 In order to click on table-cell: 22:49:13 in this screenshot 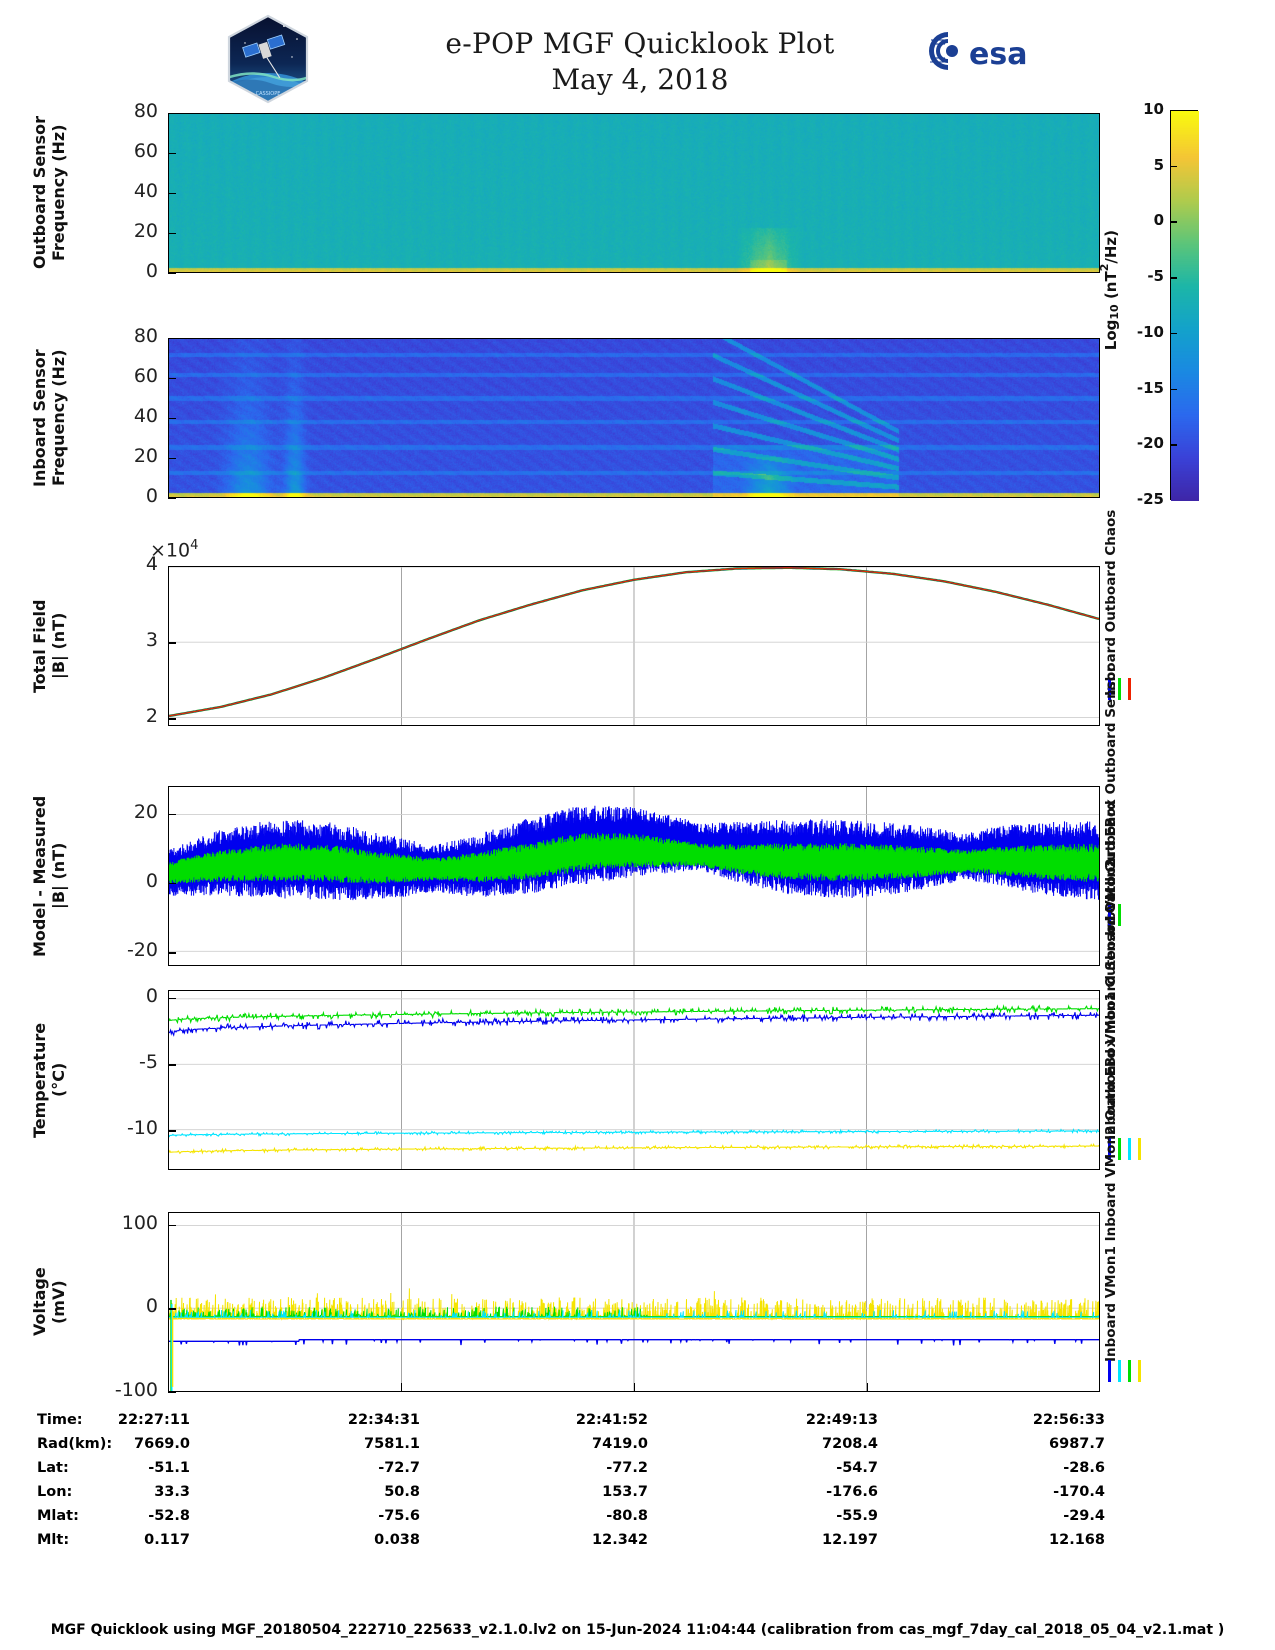, I will do `click(841, 1420)`.